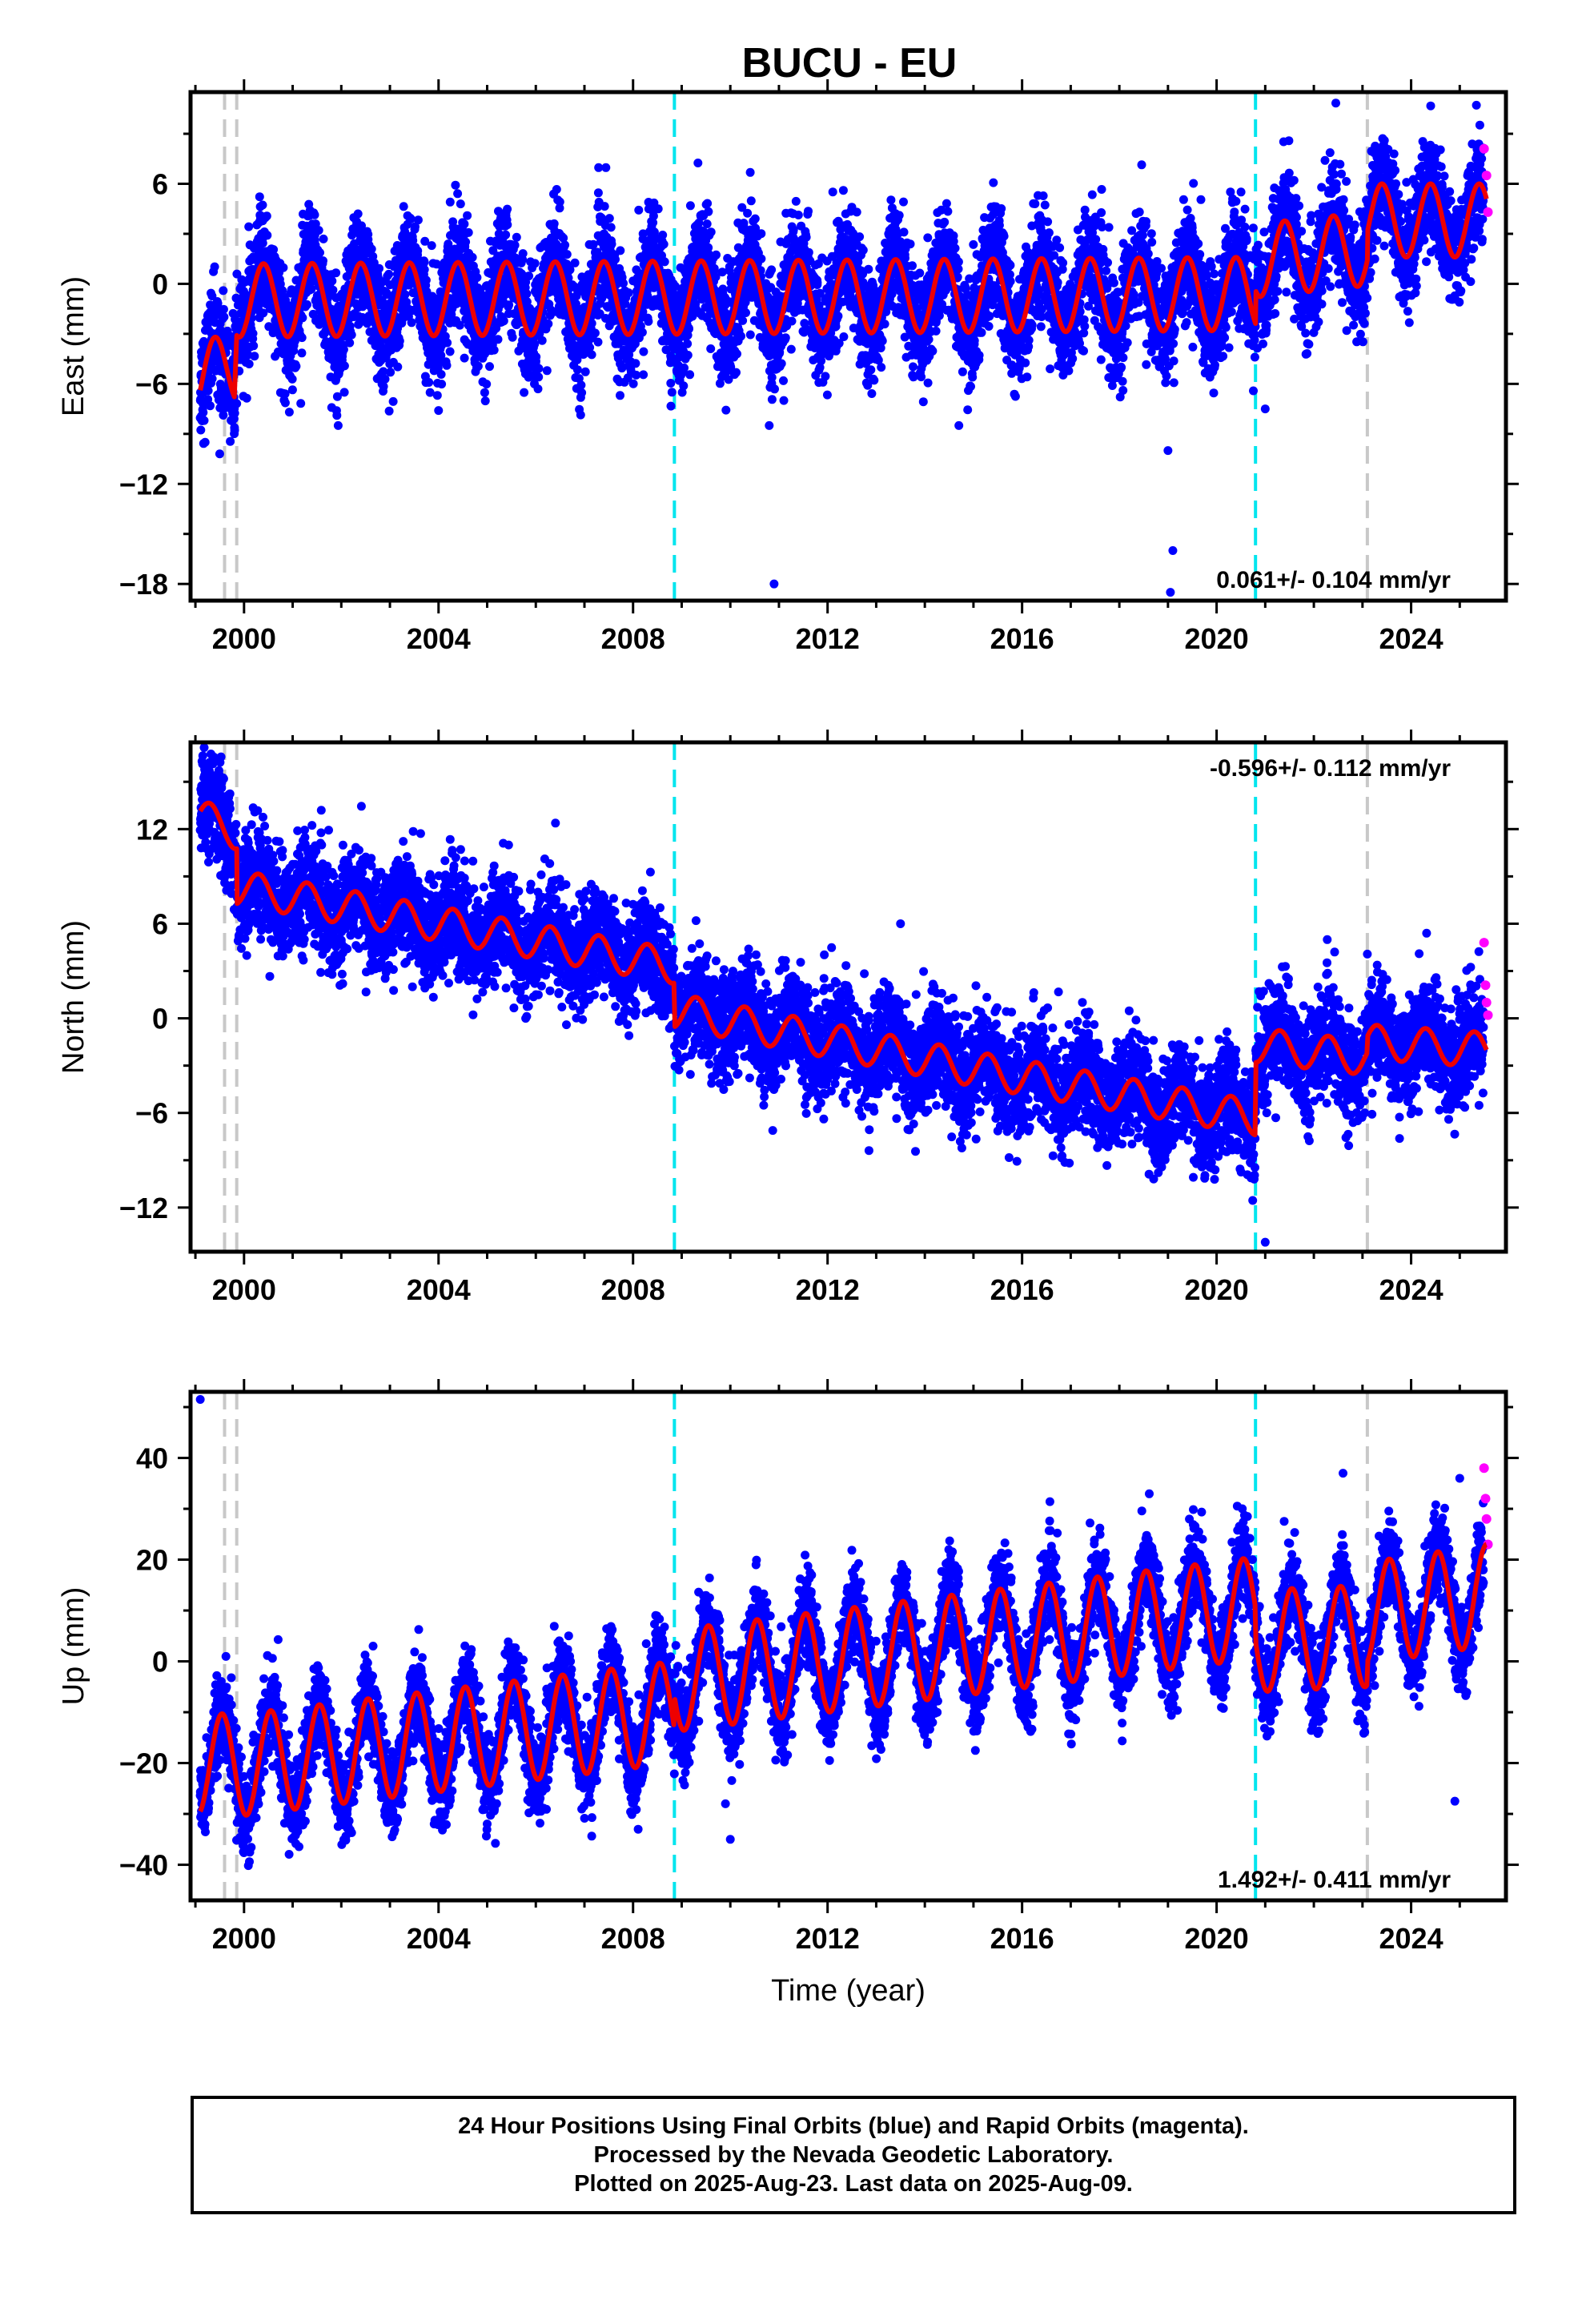  Describe the element at coordinates (850, 63) in the screenshot. I see `chart-title: BUCU - EU` at that location.